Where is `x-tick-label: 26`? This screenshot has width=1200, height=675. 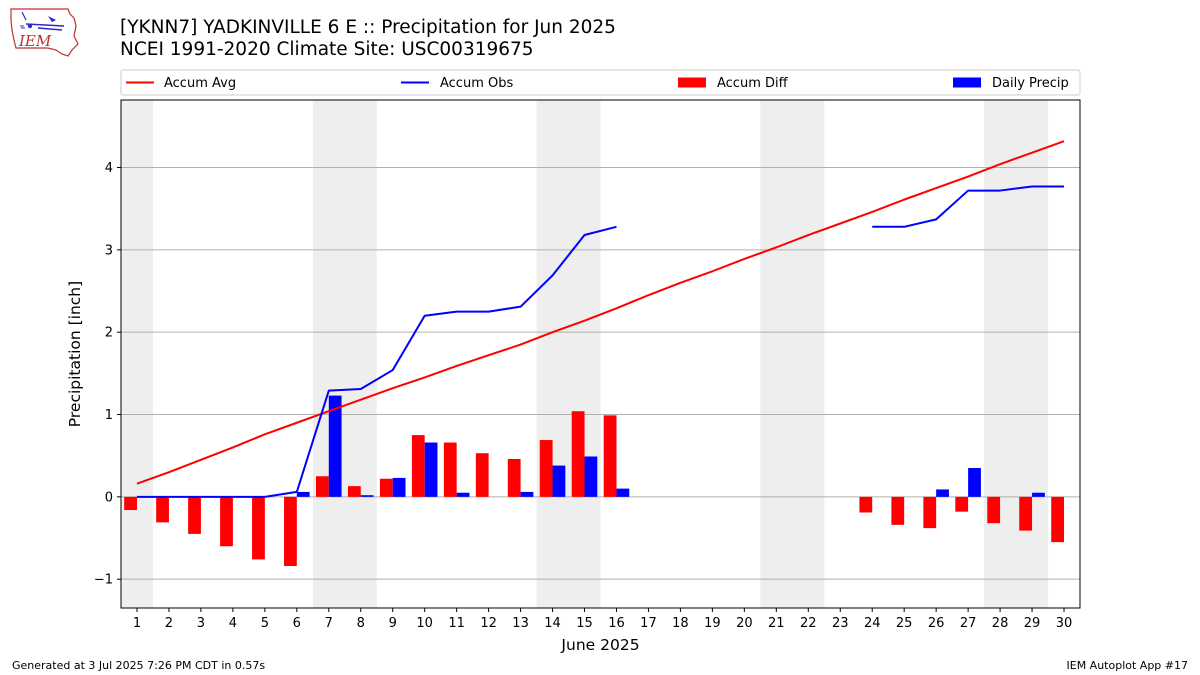 x-tick-label: 26 is located at coordinates (936, 623).